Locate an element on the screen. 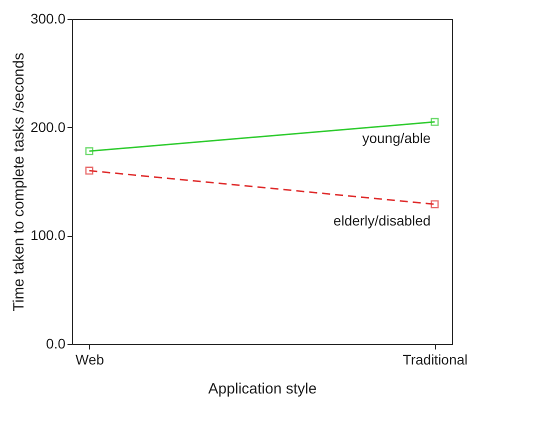 The height and width of the screenshot is (444, 539). x-tick-label: Traditional is located at coordinates (435, 360).